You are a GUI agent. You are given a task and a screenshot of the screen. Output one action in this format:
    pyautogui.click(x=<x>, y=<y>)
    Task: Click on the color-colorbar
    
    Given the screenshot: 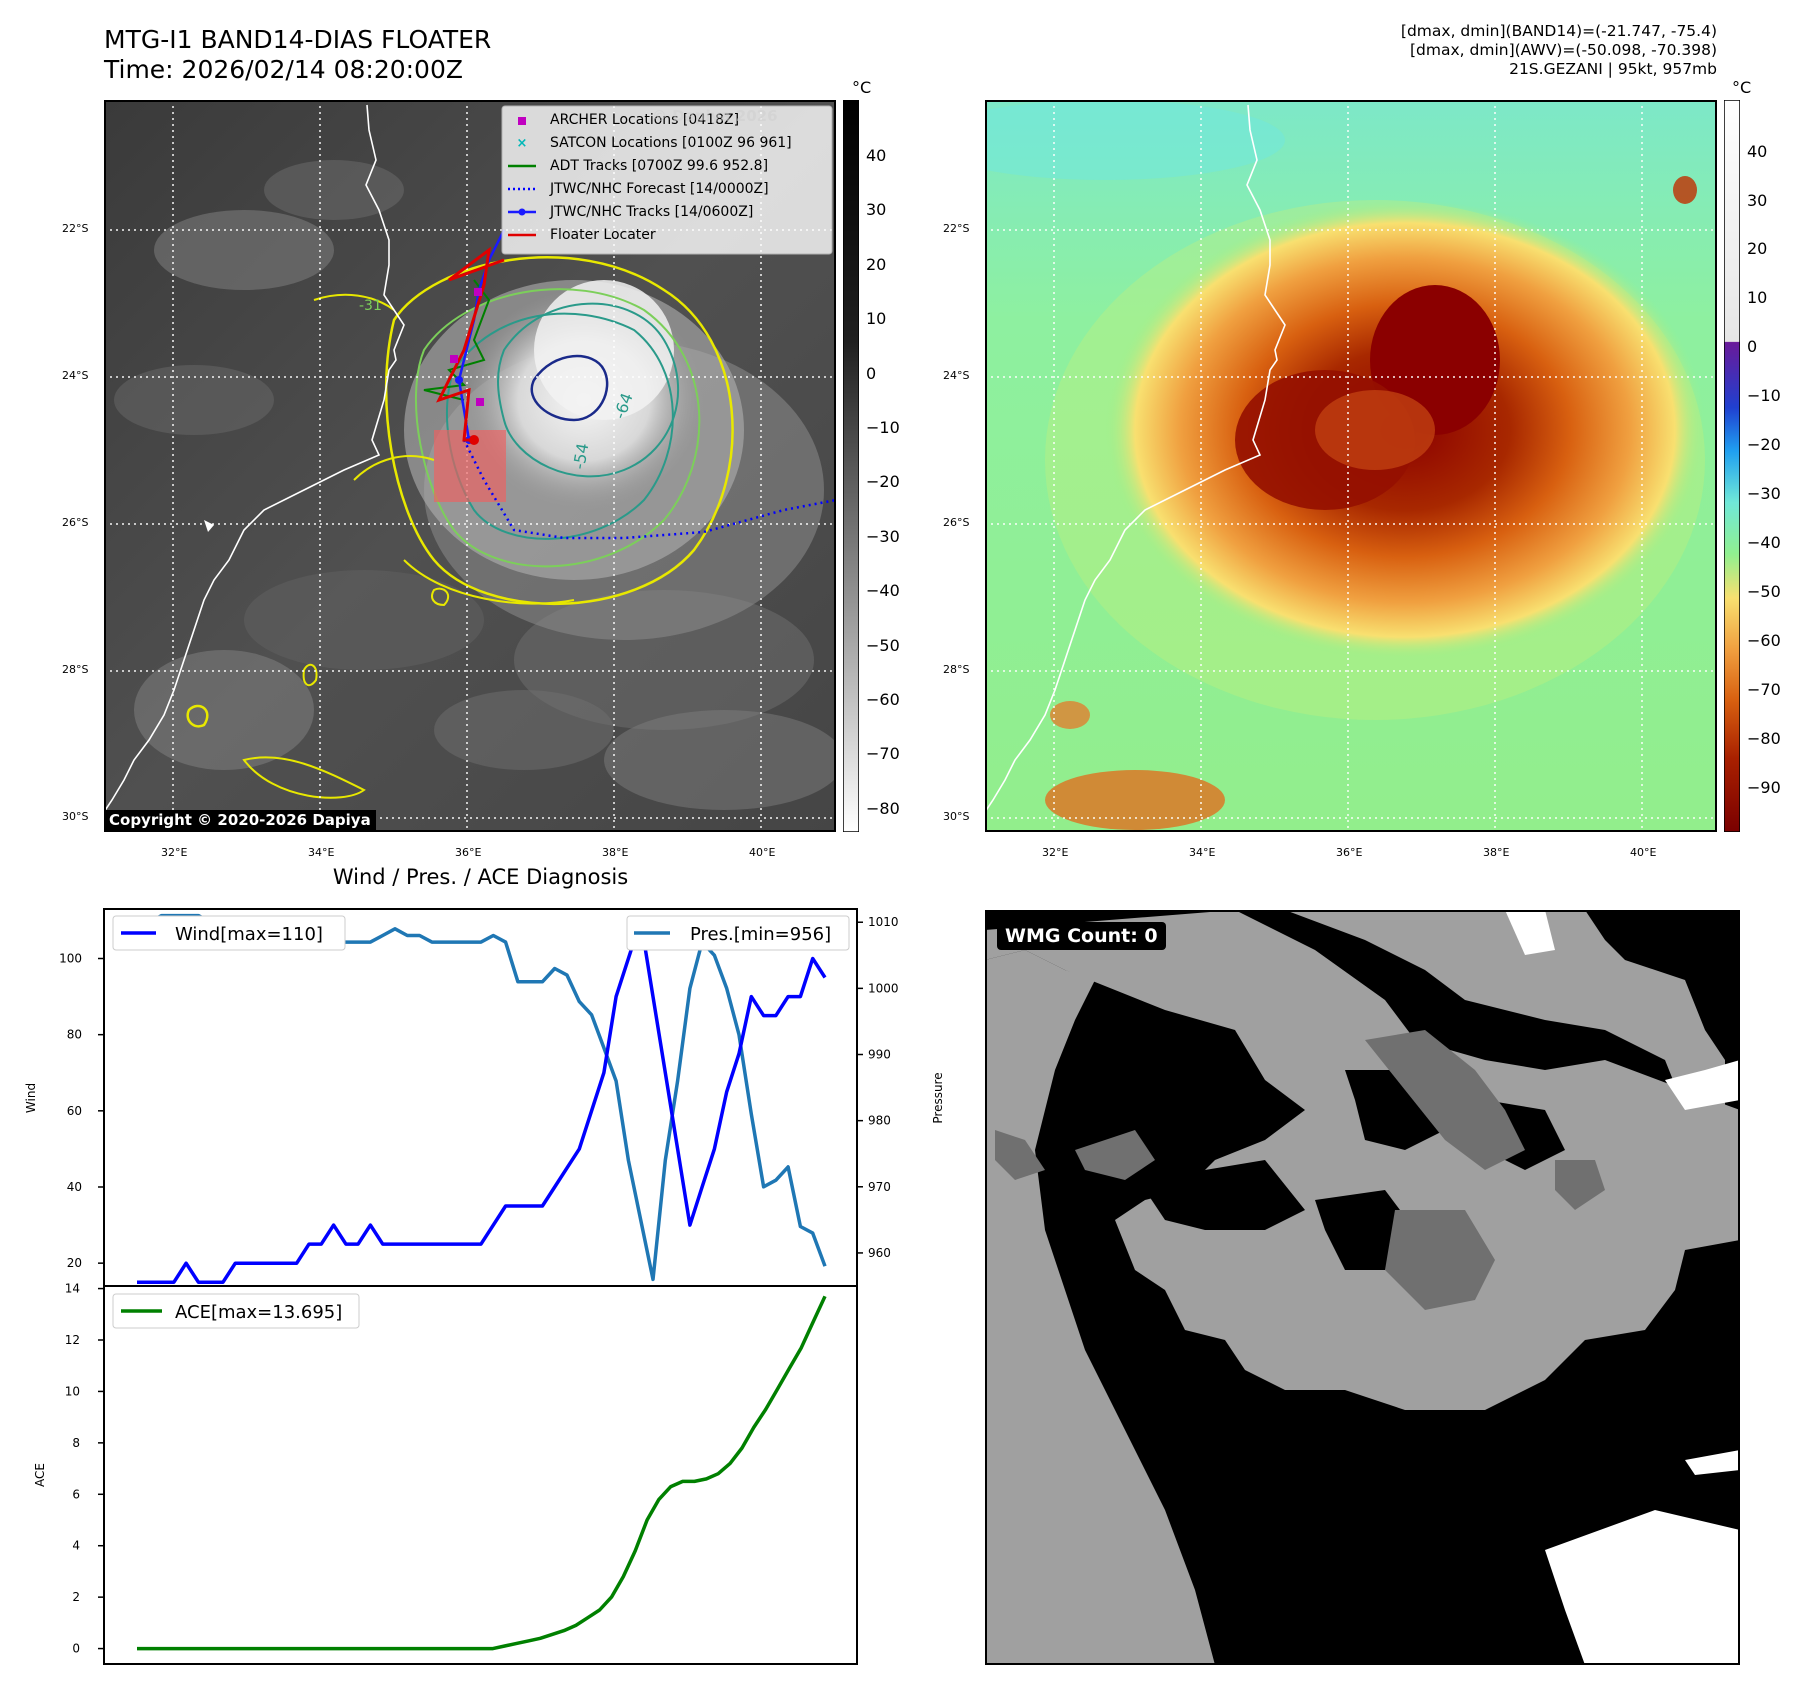 What is the action you would take?
    pyautogui.click(x=1732, y=466)
    